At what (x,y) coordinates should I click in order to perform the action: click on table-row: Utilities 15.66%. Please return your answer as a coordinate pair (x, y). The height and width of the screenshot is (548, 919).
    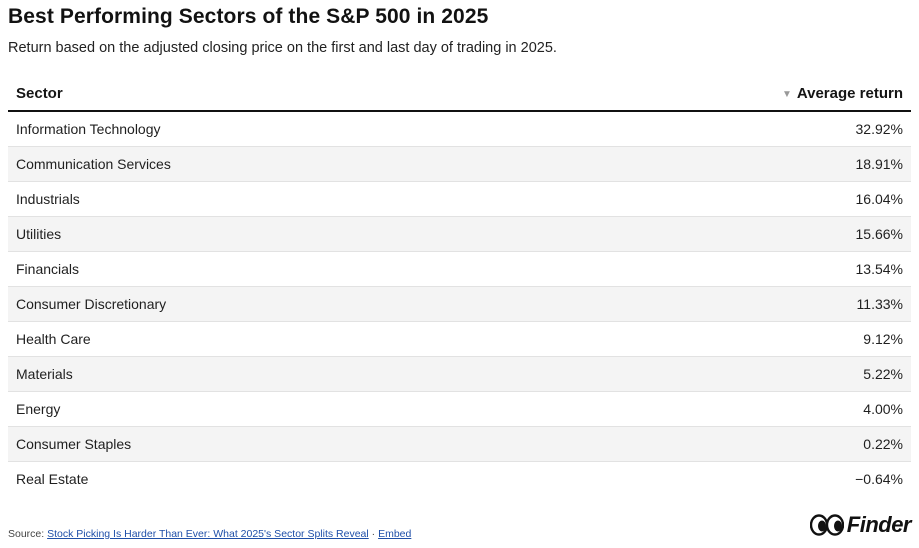
    Looking at the image, I should click on (459, 234).